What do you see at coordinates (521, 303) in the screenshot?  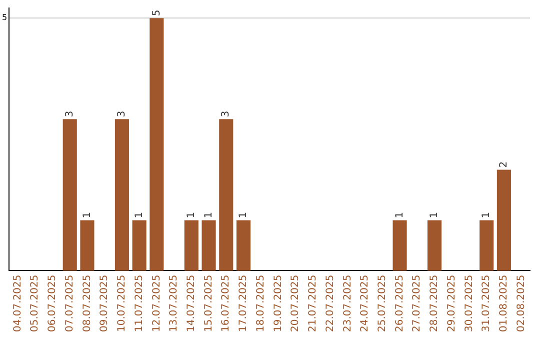 I see `x-tick-label: 02.08.2025` at bounding box center [521, 303].